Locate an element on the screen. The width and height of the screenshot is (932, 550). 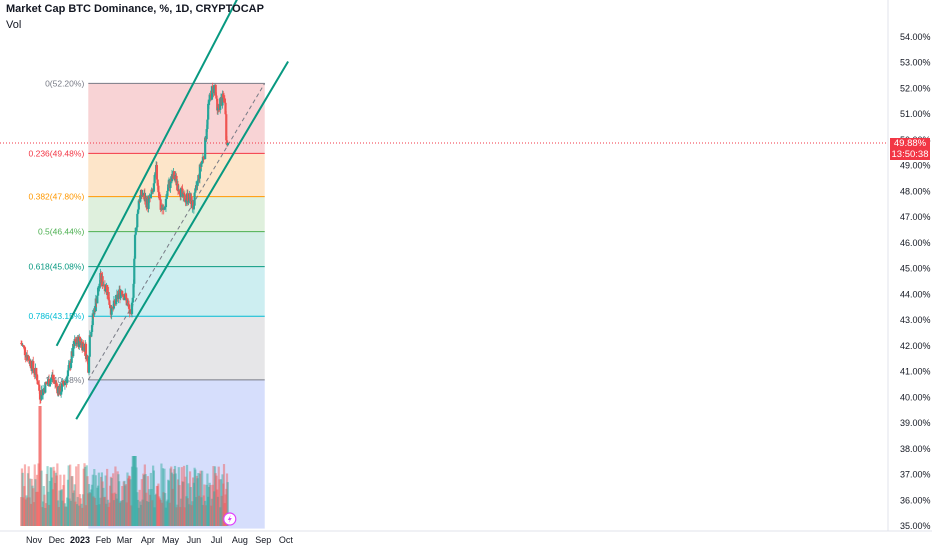
price-tick-label: 36.00% is located at coordinates (915, 500).